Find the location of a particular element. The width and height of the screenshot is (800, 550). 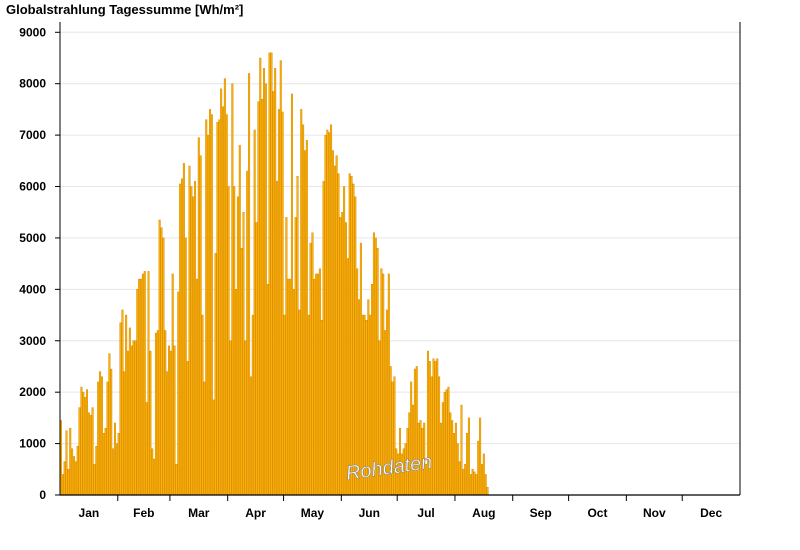

y-tick-label: 4000 is located at coordinates (32, 289).